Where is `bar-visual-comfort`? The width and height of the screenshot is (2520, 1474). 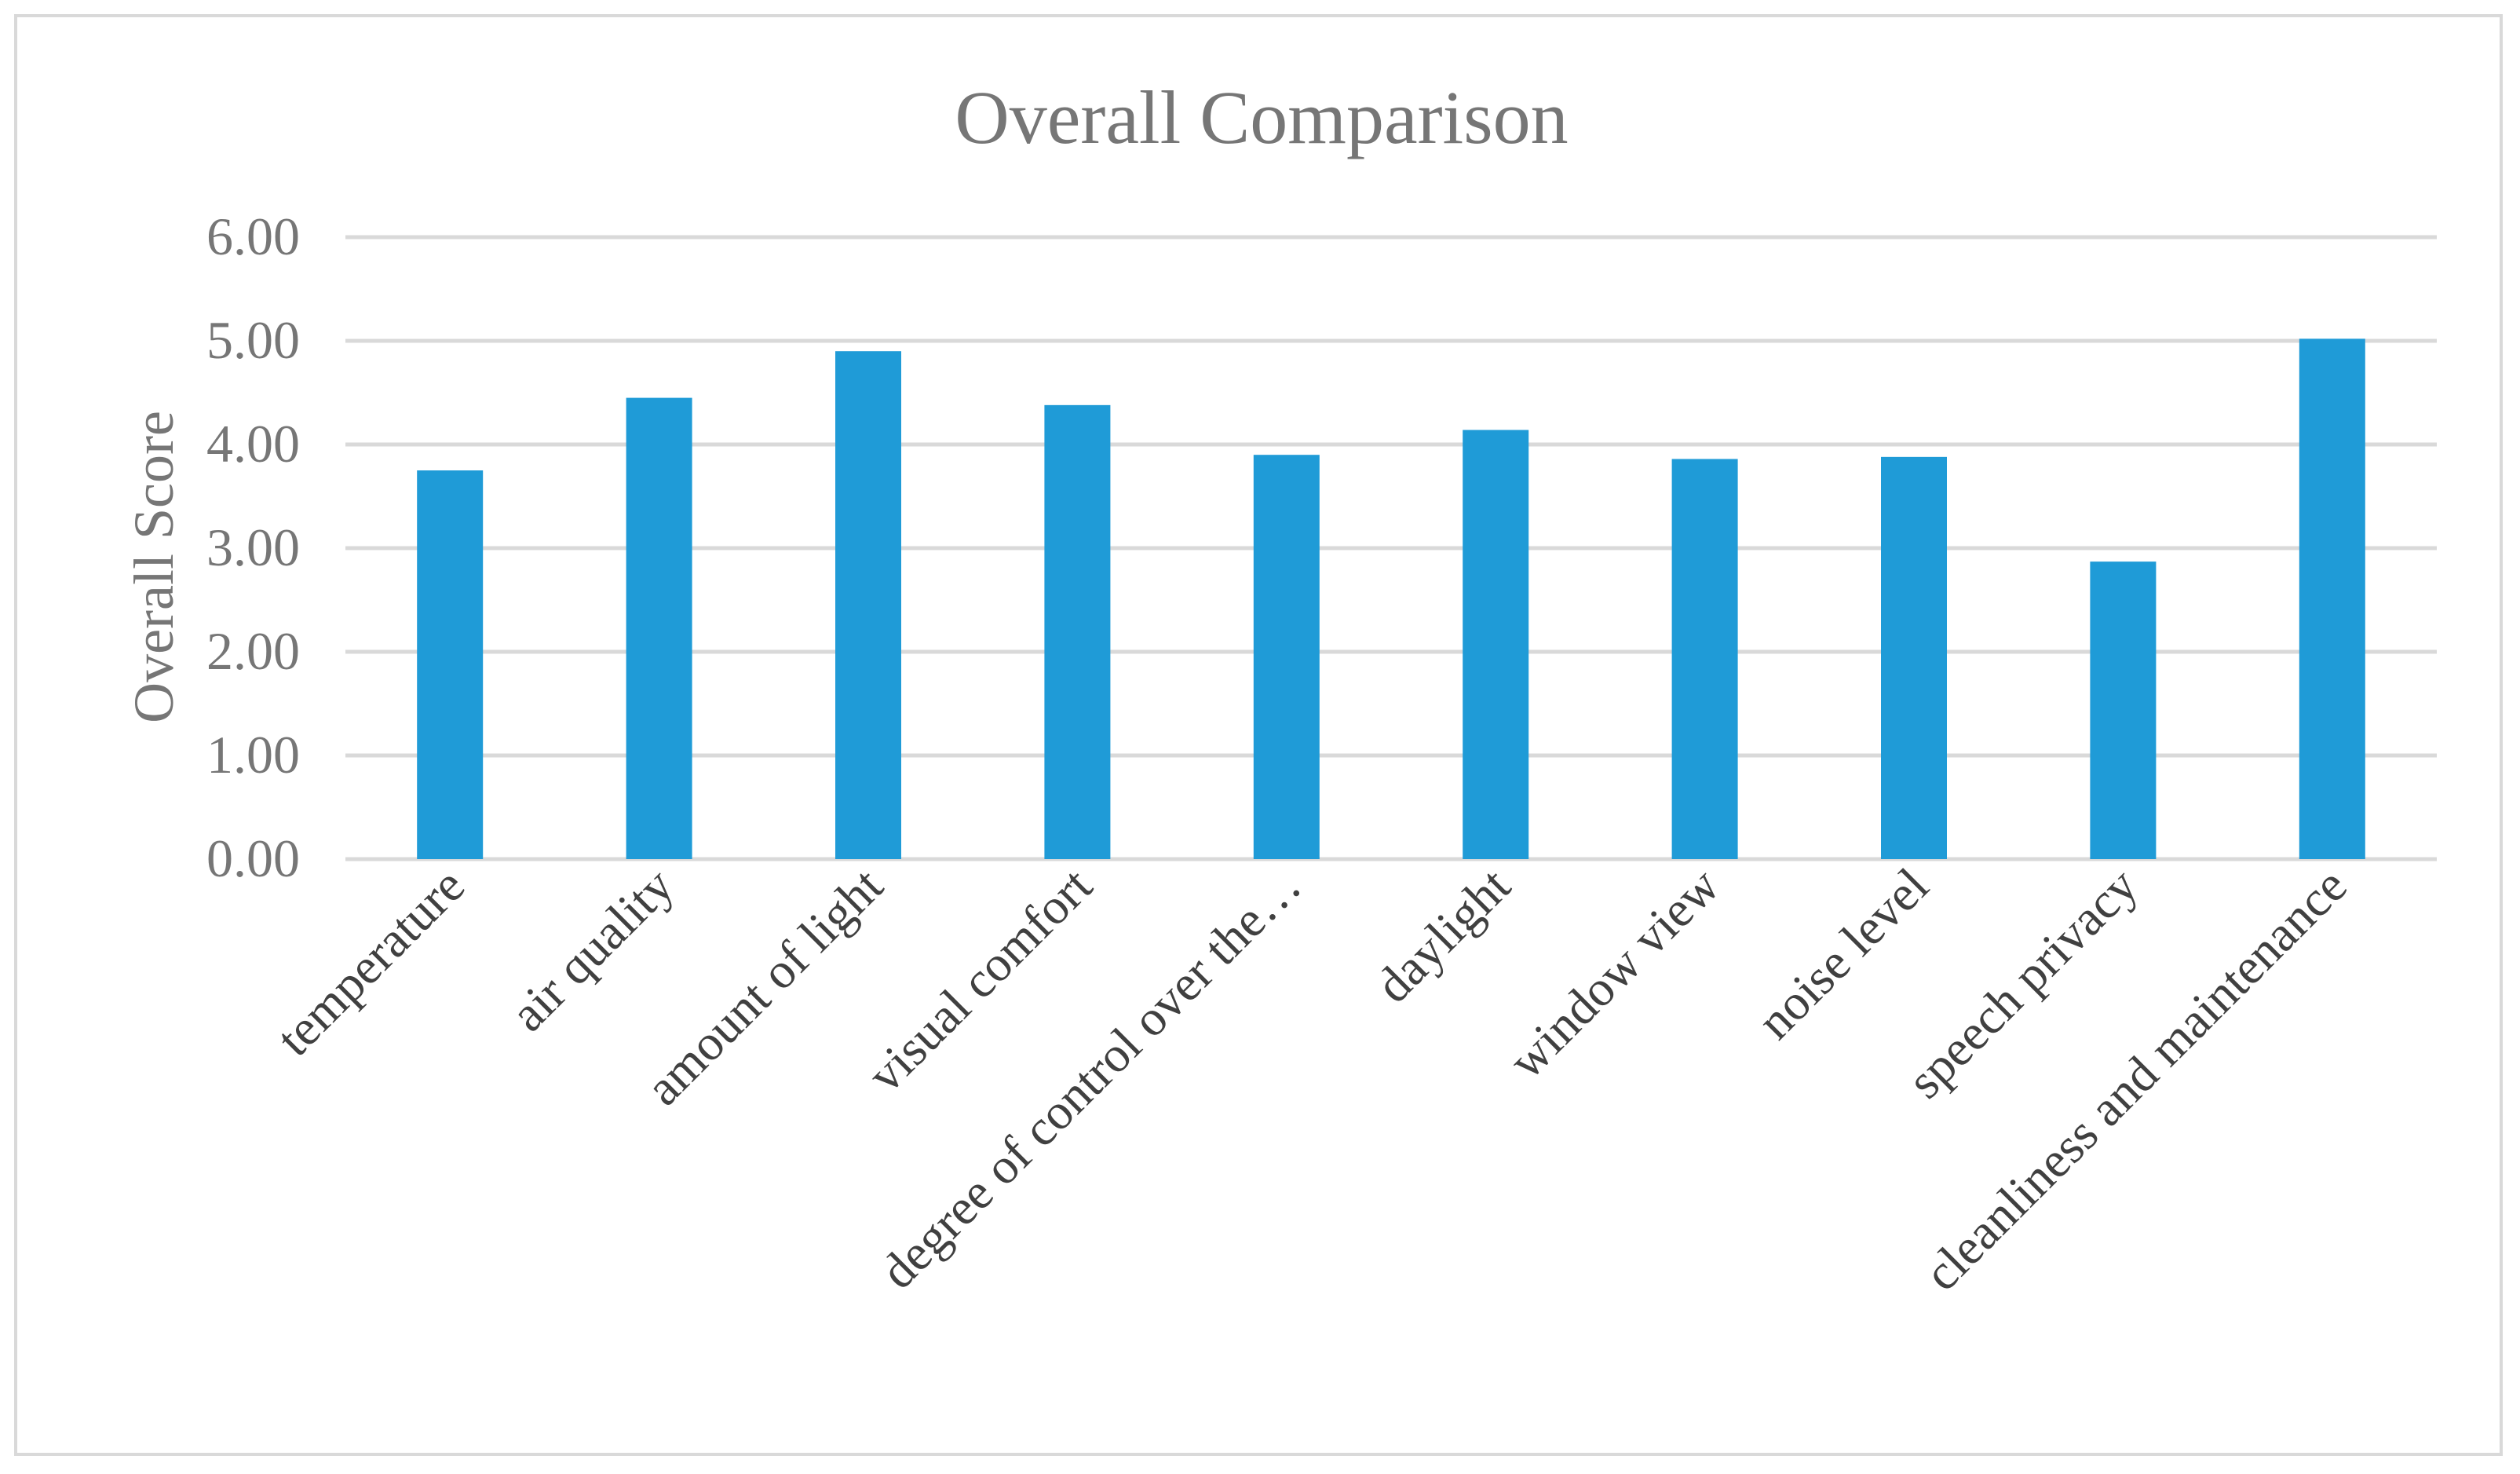
bar-visual-comfort is located at coordinates (1077, 631).